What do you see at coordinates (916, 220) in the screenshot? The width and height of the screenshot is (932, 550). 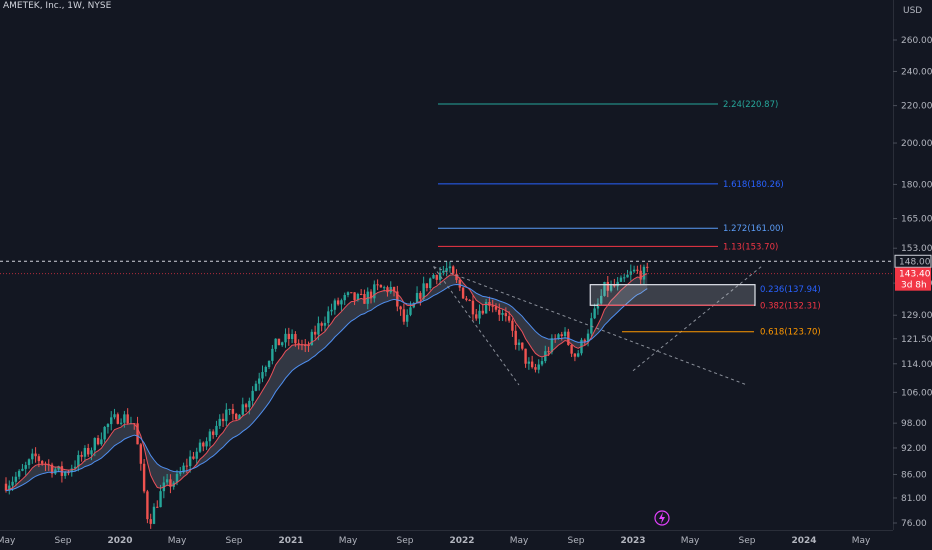 I see `price-tick-label-5: 165.00` at bounding box center [916, 220].